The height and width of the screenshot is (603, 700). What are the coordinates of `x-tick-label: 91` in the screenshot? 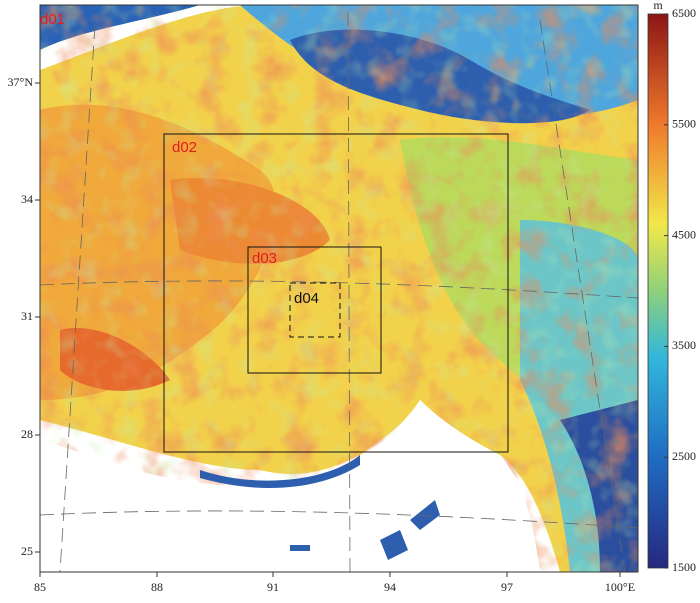 It's located at (273, 587).